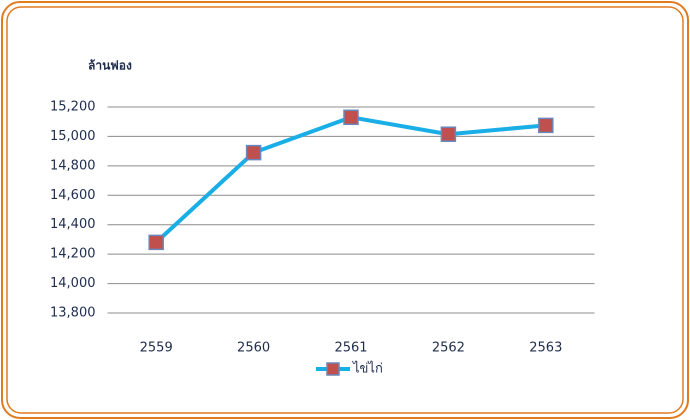  What do you see at coordinates (156, 348) in the screenshot?
I see `x-tick-label: 2559` at bounding box center [156, 348].